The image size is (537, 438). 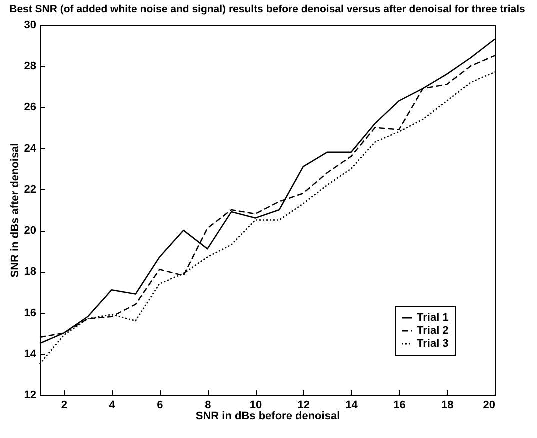 I want to click on y-tick-label: 20, so click(x=30, y=231).